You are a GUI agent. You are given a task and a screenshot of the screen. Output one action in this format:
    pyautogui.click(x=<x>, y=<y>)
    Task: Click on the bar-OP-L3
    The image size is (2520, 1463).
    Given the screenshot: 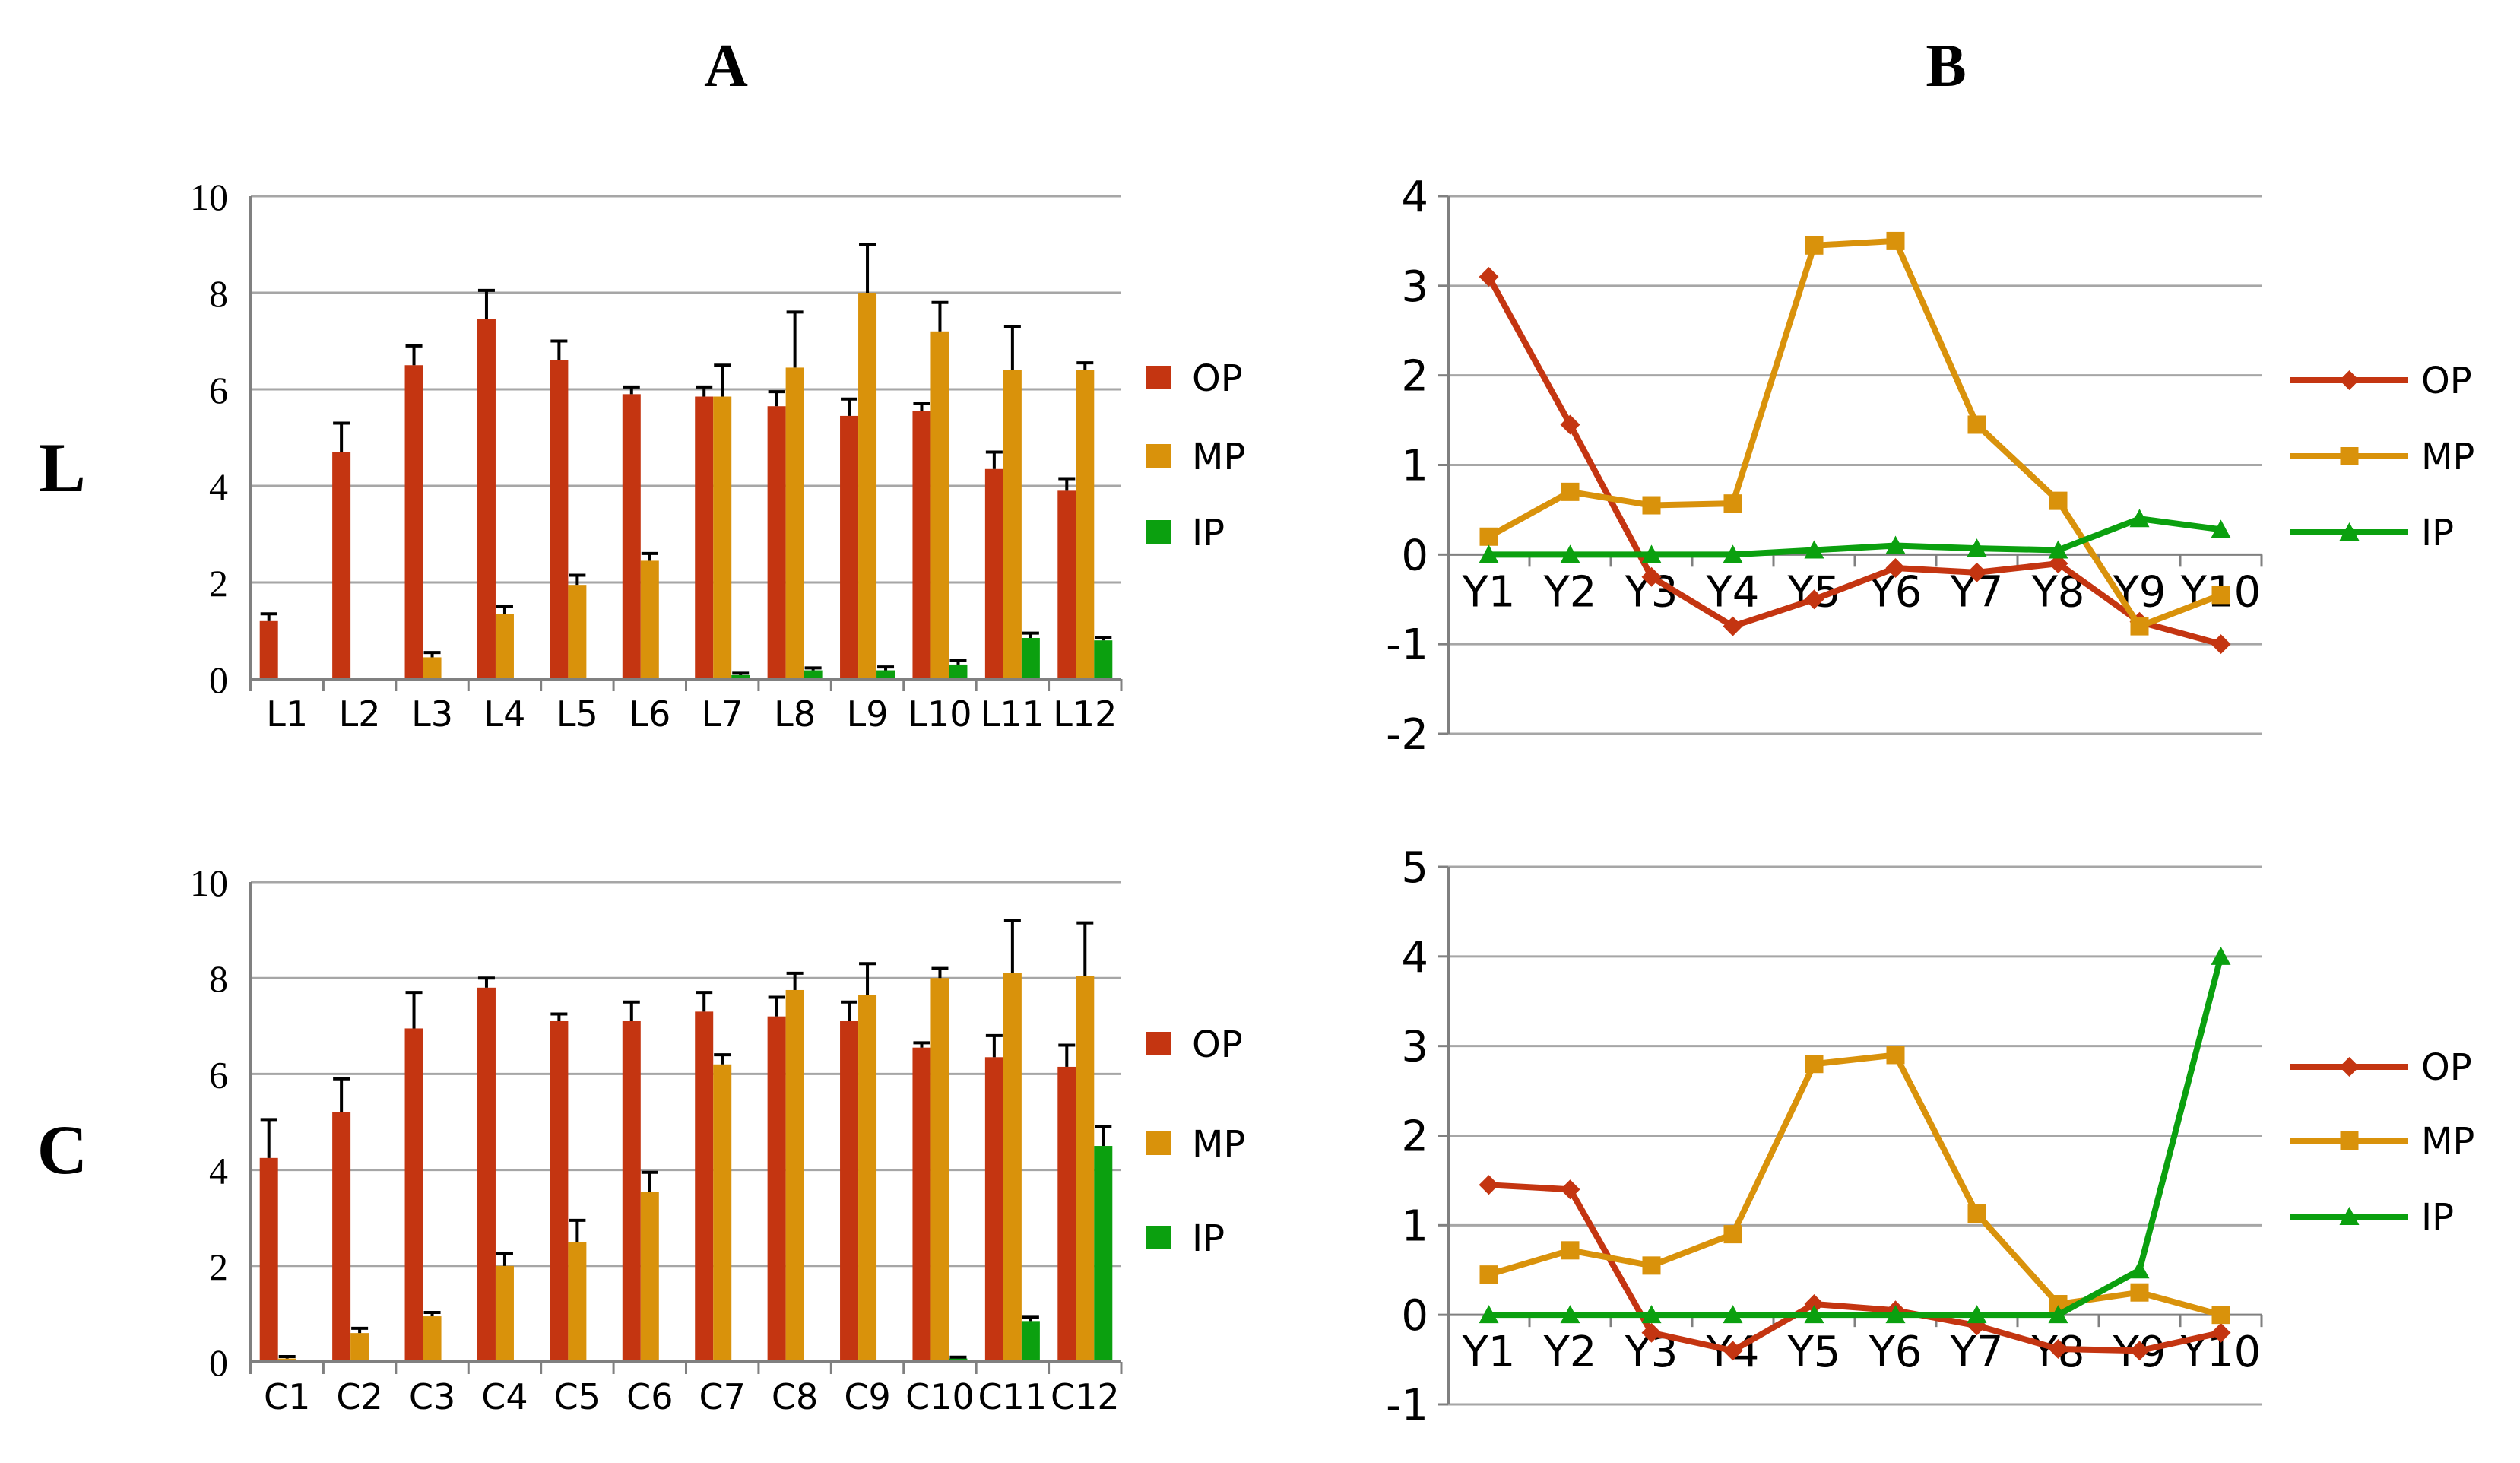 What is the action you would take?
    pyautogui.click(x=413, y=522)
    